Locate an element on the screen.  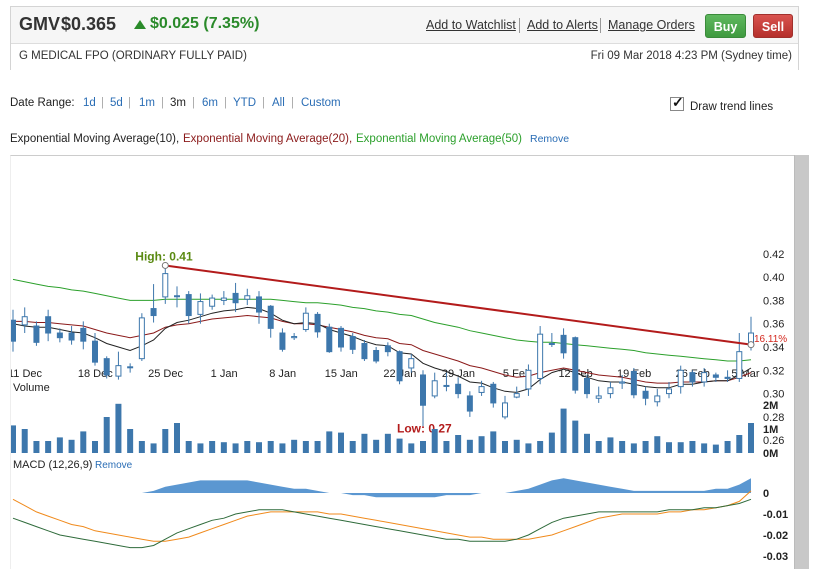
manage-orders-link: Manage Orders is located at coordinates (651, 25).